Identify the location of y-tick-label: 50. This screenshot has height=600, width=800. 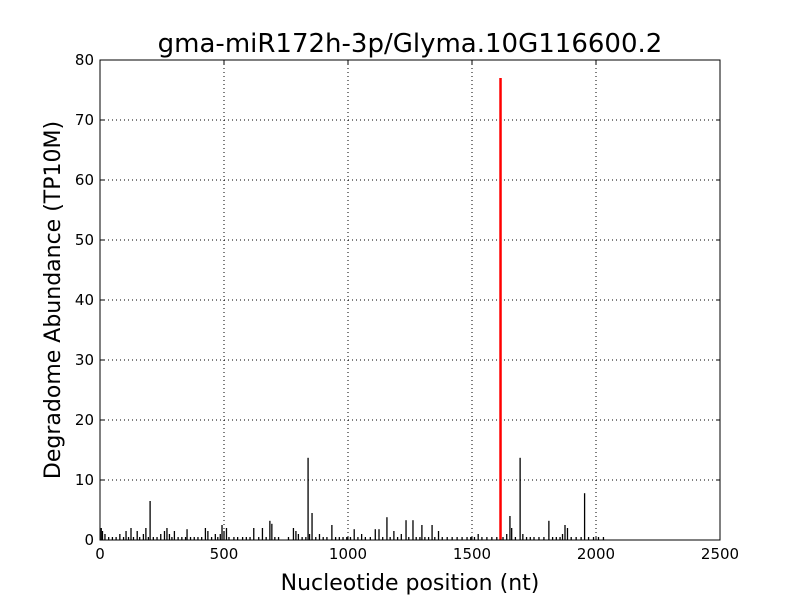
(84, 240).